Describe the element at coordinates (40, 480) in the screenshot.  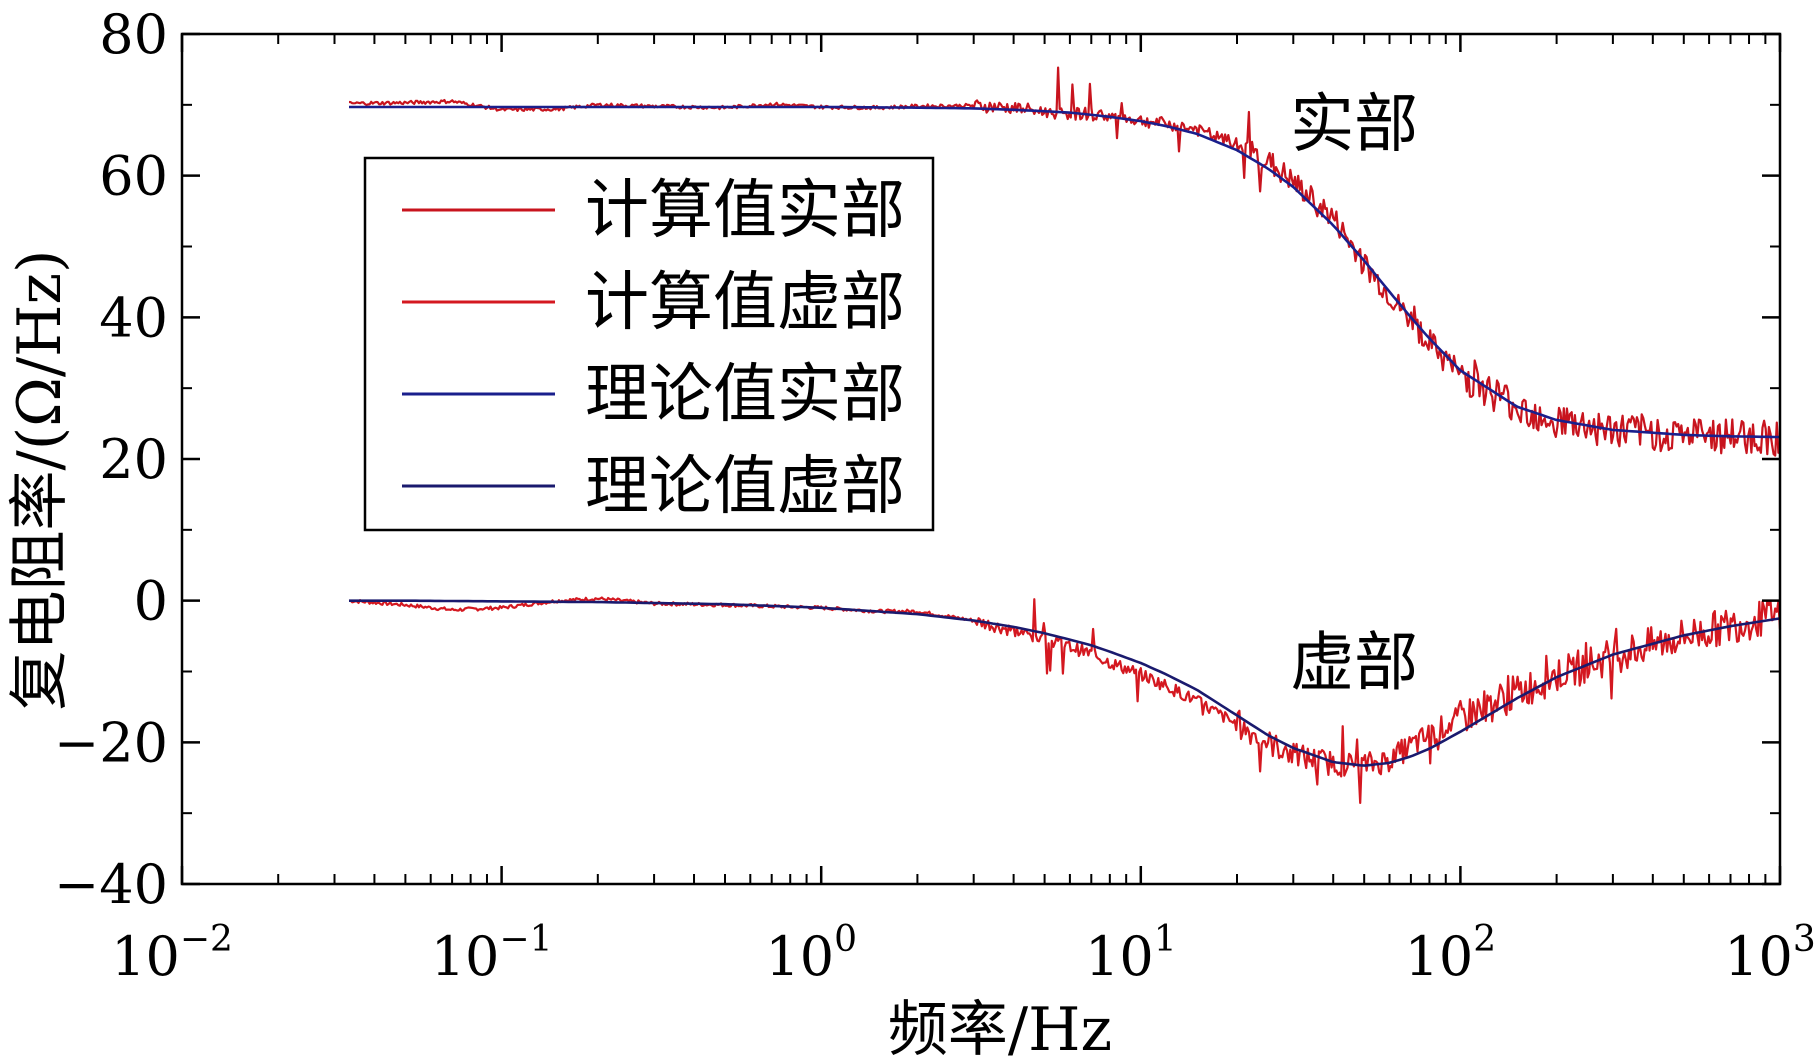
I see `y-axis-label: 复电阻率/(Ω/Hz)` at that location.